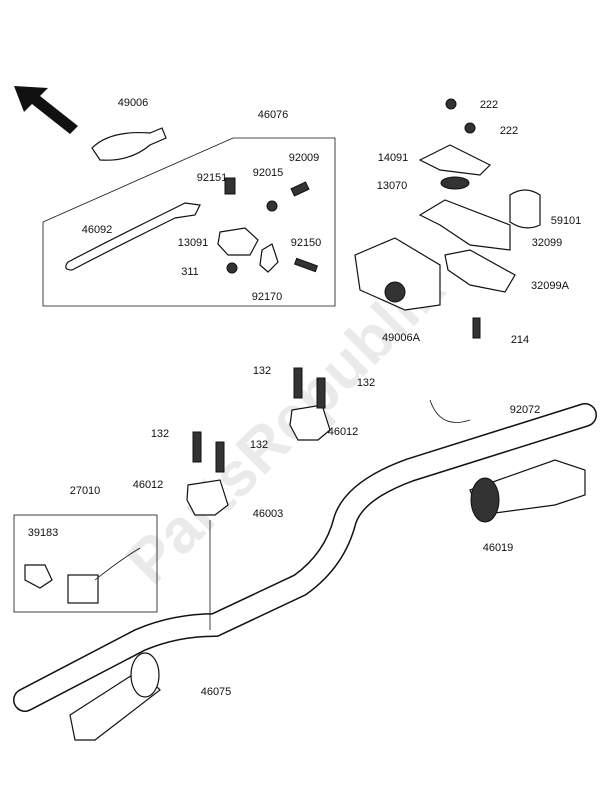 The width and height of the screenshot is (600, 800). I want to click on part-label: 92009, so click(304, 158).